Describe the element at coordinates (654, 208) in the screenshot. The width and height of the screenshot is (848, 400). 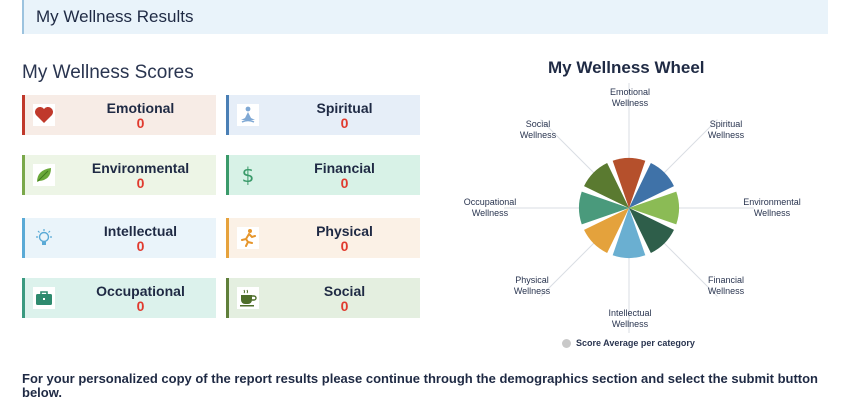
I see `wheel-slice-environmental` at that location.